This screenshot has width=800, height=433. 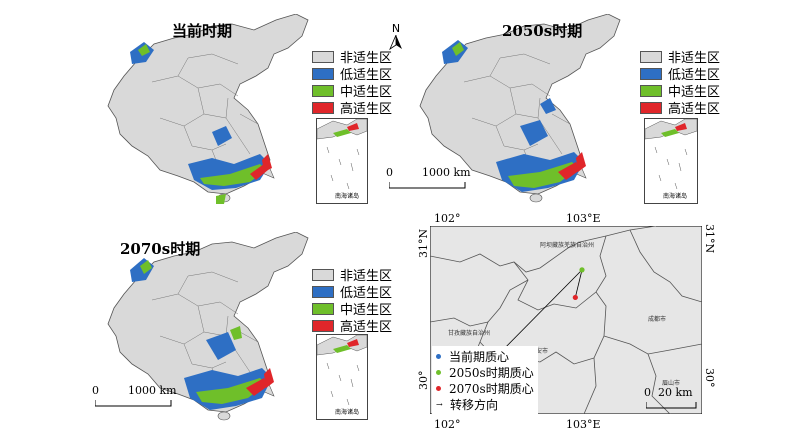 I want to click on legend-2070s: 非适生区 低适生区 中适生区 高适生区, so click(x=352, y=300).